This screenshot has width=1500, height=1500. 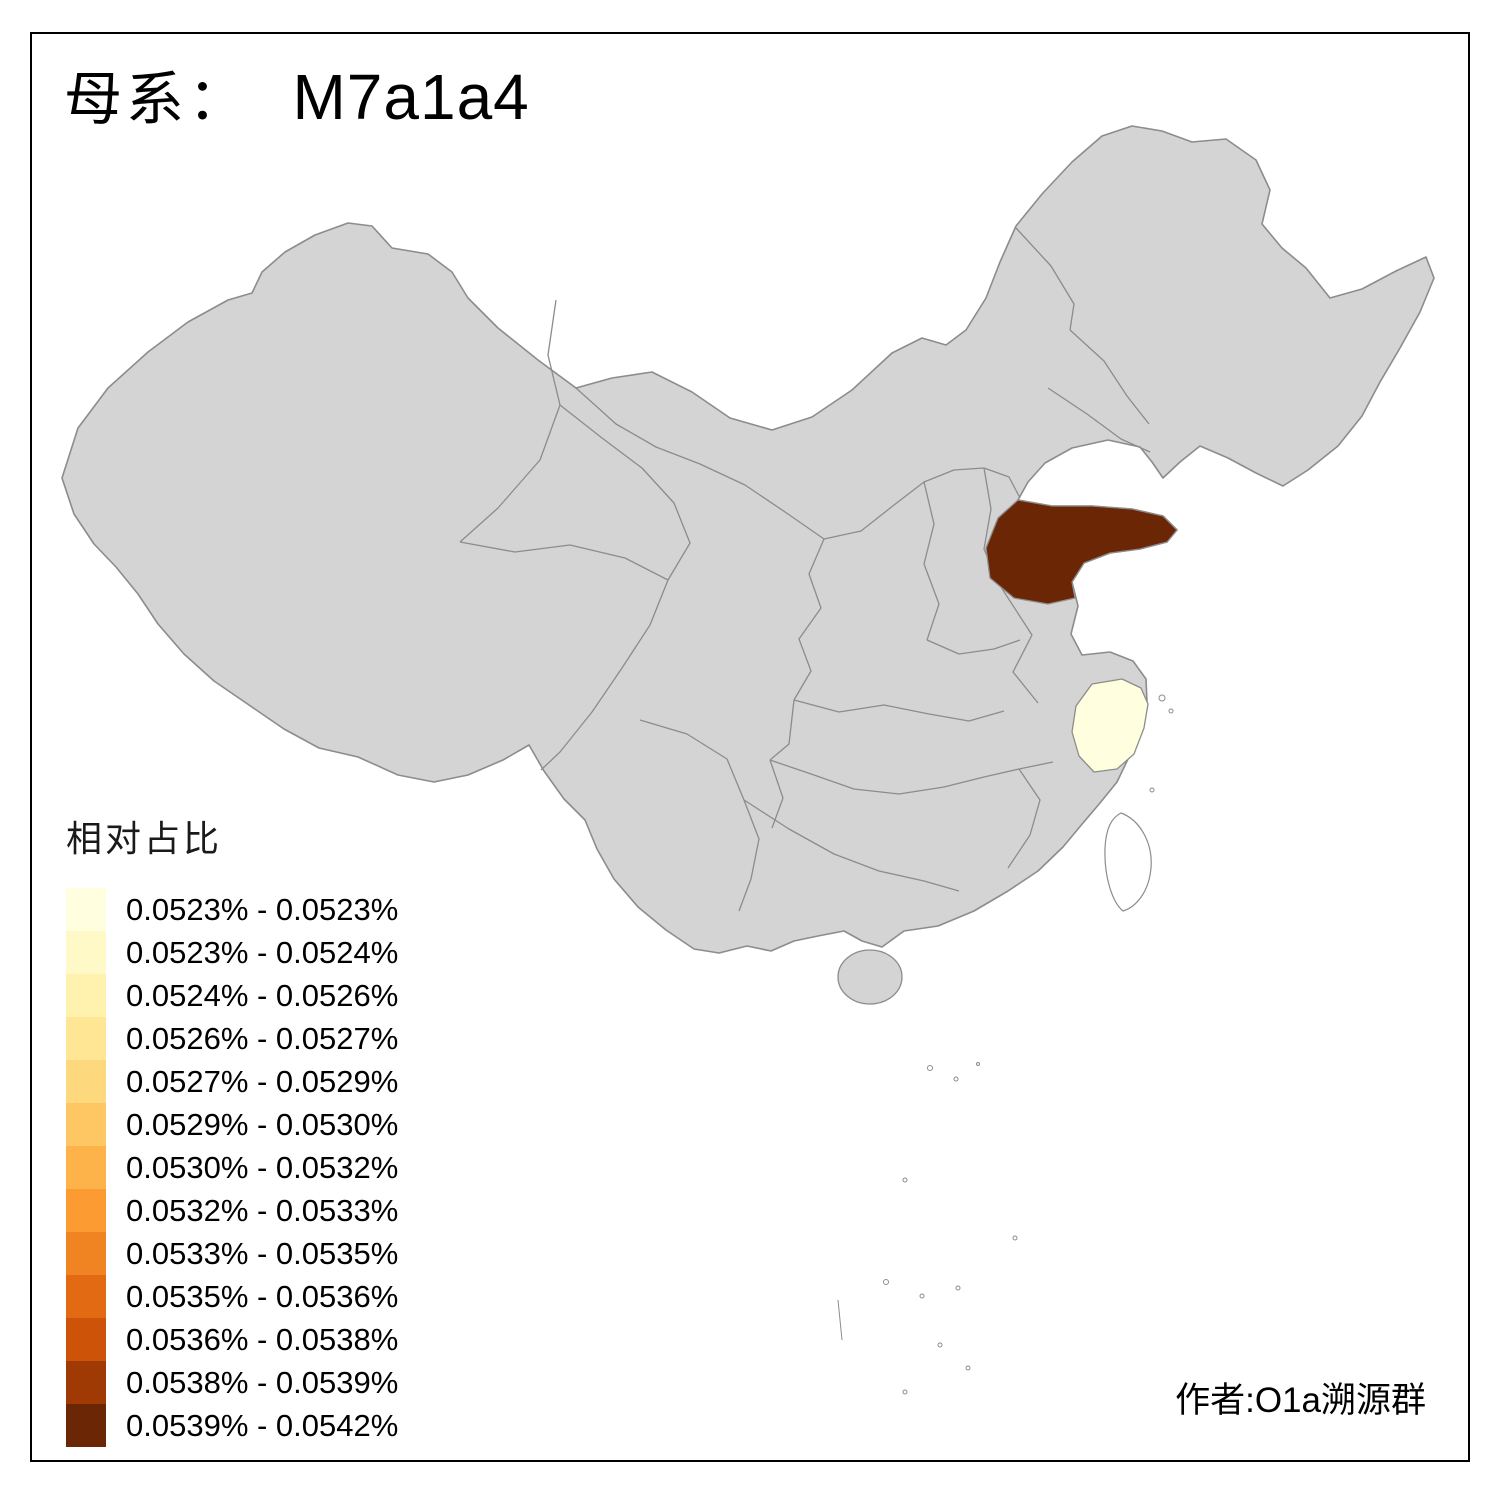 I want to click on legend-item-label: 0.0523% - 0.0524%, so click(x=262, y=952).